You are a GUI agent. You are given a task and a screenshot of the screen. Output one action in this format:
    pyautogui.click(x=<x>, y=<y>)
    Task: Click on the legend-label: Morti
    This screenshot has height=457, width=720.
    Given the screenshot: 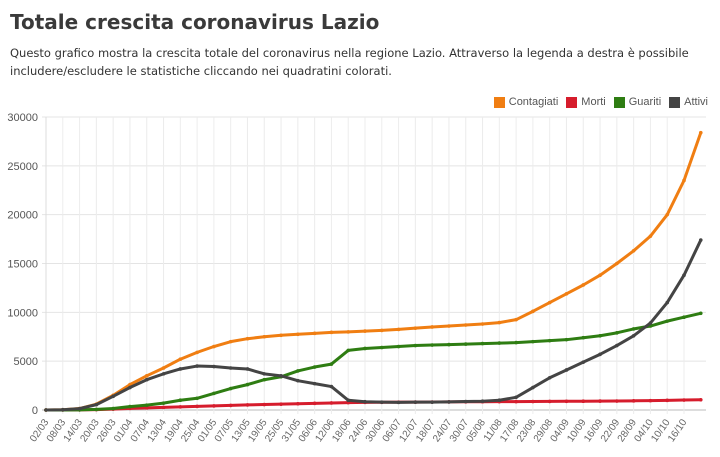 What is the action you would take?
    pyautogui.click(x=593, y=102)
    